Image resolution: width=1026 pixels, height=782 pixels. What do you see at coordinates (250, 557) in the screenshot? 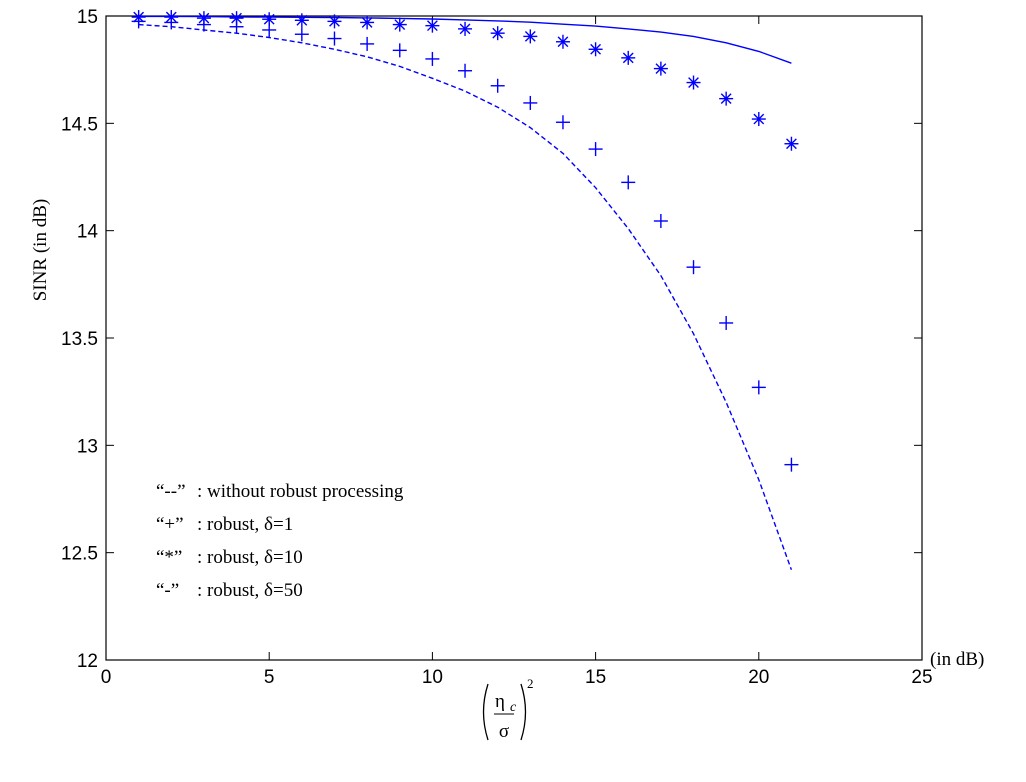
I see `legend-label: : robust, δ=10` at bounding box center [250, 557].